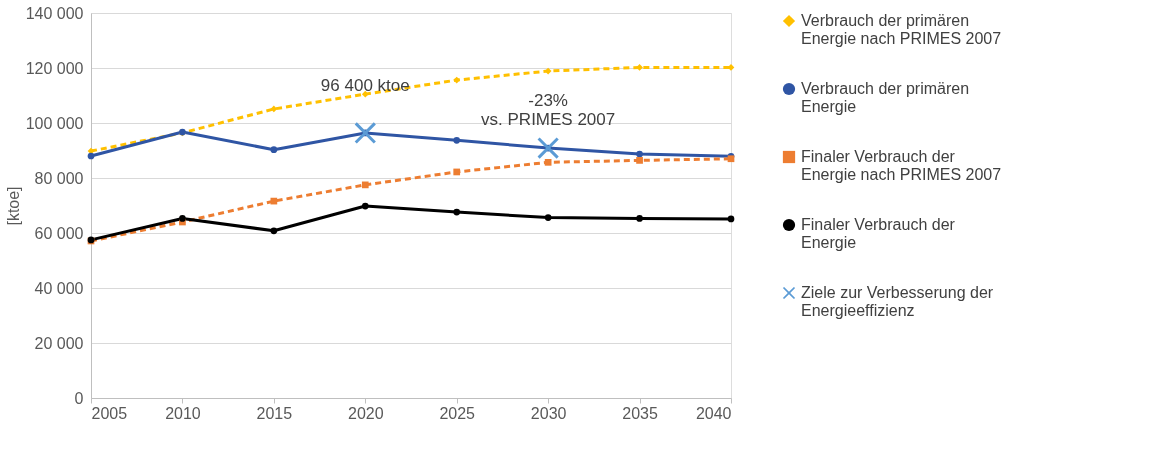 This screenshot has width=1169, height=452. Describe the element at coordinates (54, 68) in the screenshot. I see `y-tick-label: 120 000` at that location.